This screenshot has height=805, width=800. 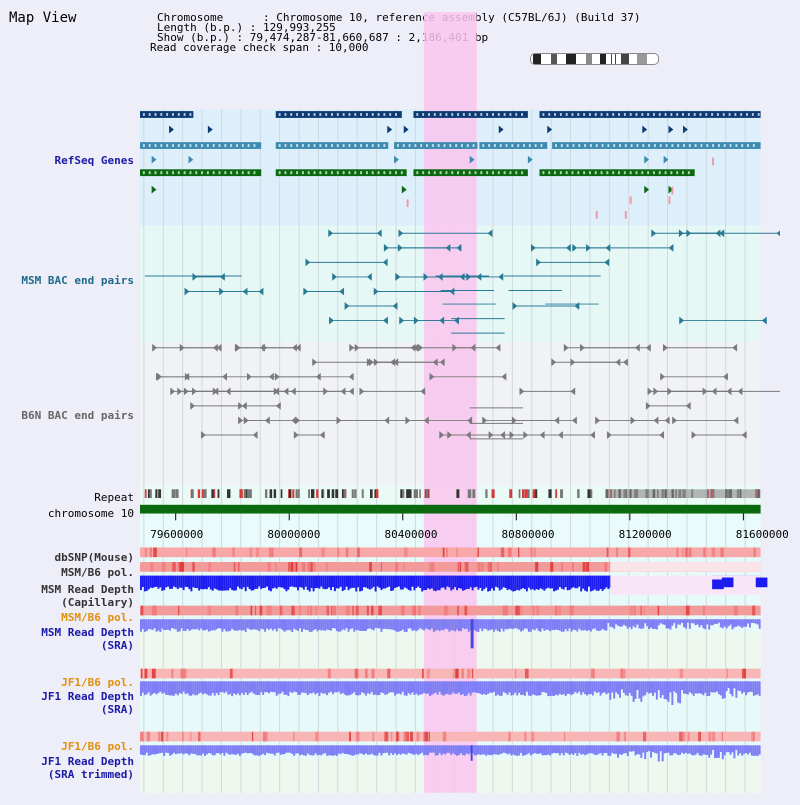 What do you see at coordinates (594, 59) in the screenshot?
I see `chromosome-ideogram` at bounding box center [594, 59].